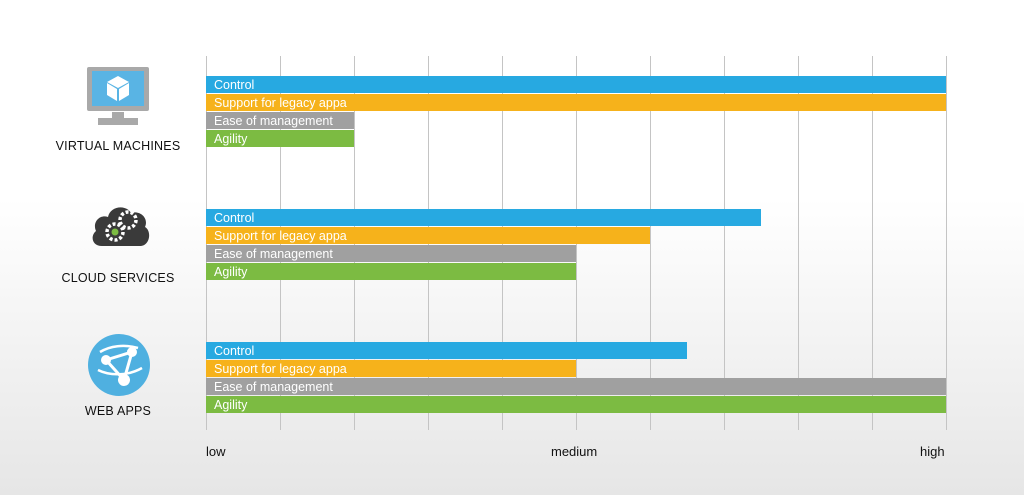  What do you see at coordinates (932, 451) in the screenshot?
I see `x-tick-label-high: high` at bounding box center [932, 451].